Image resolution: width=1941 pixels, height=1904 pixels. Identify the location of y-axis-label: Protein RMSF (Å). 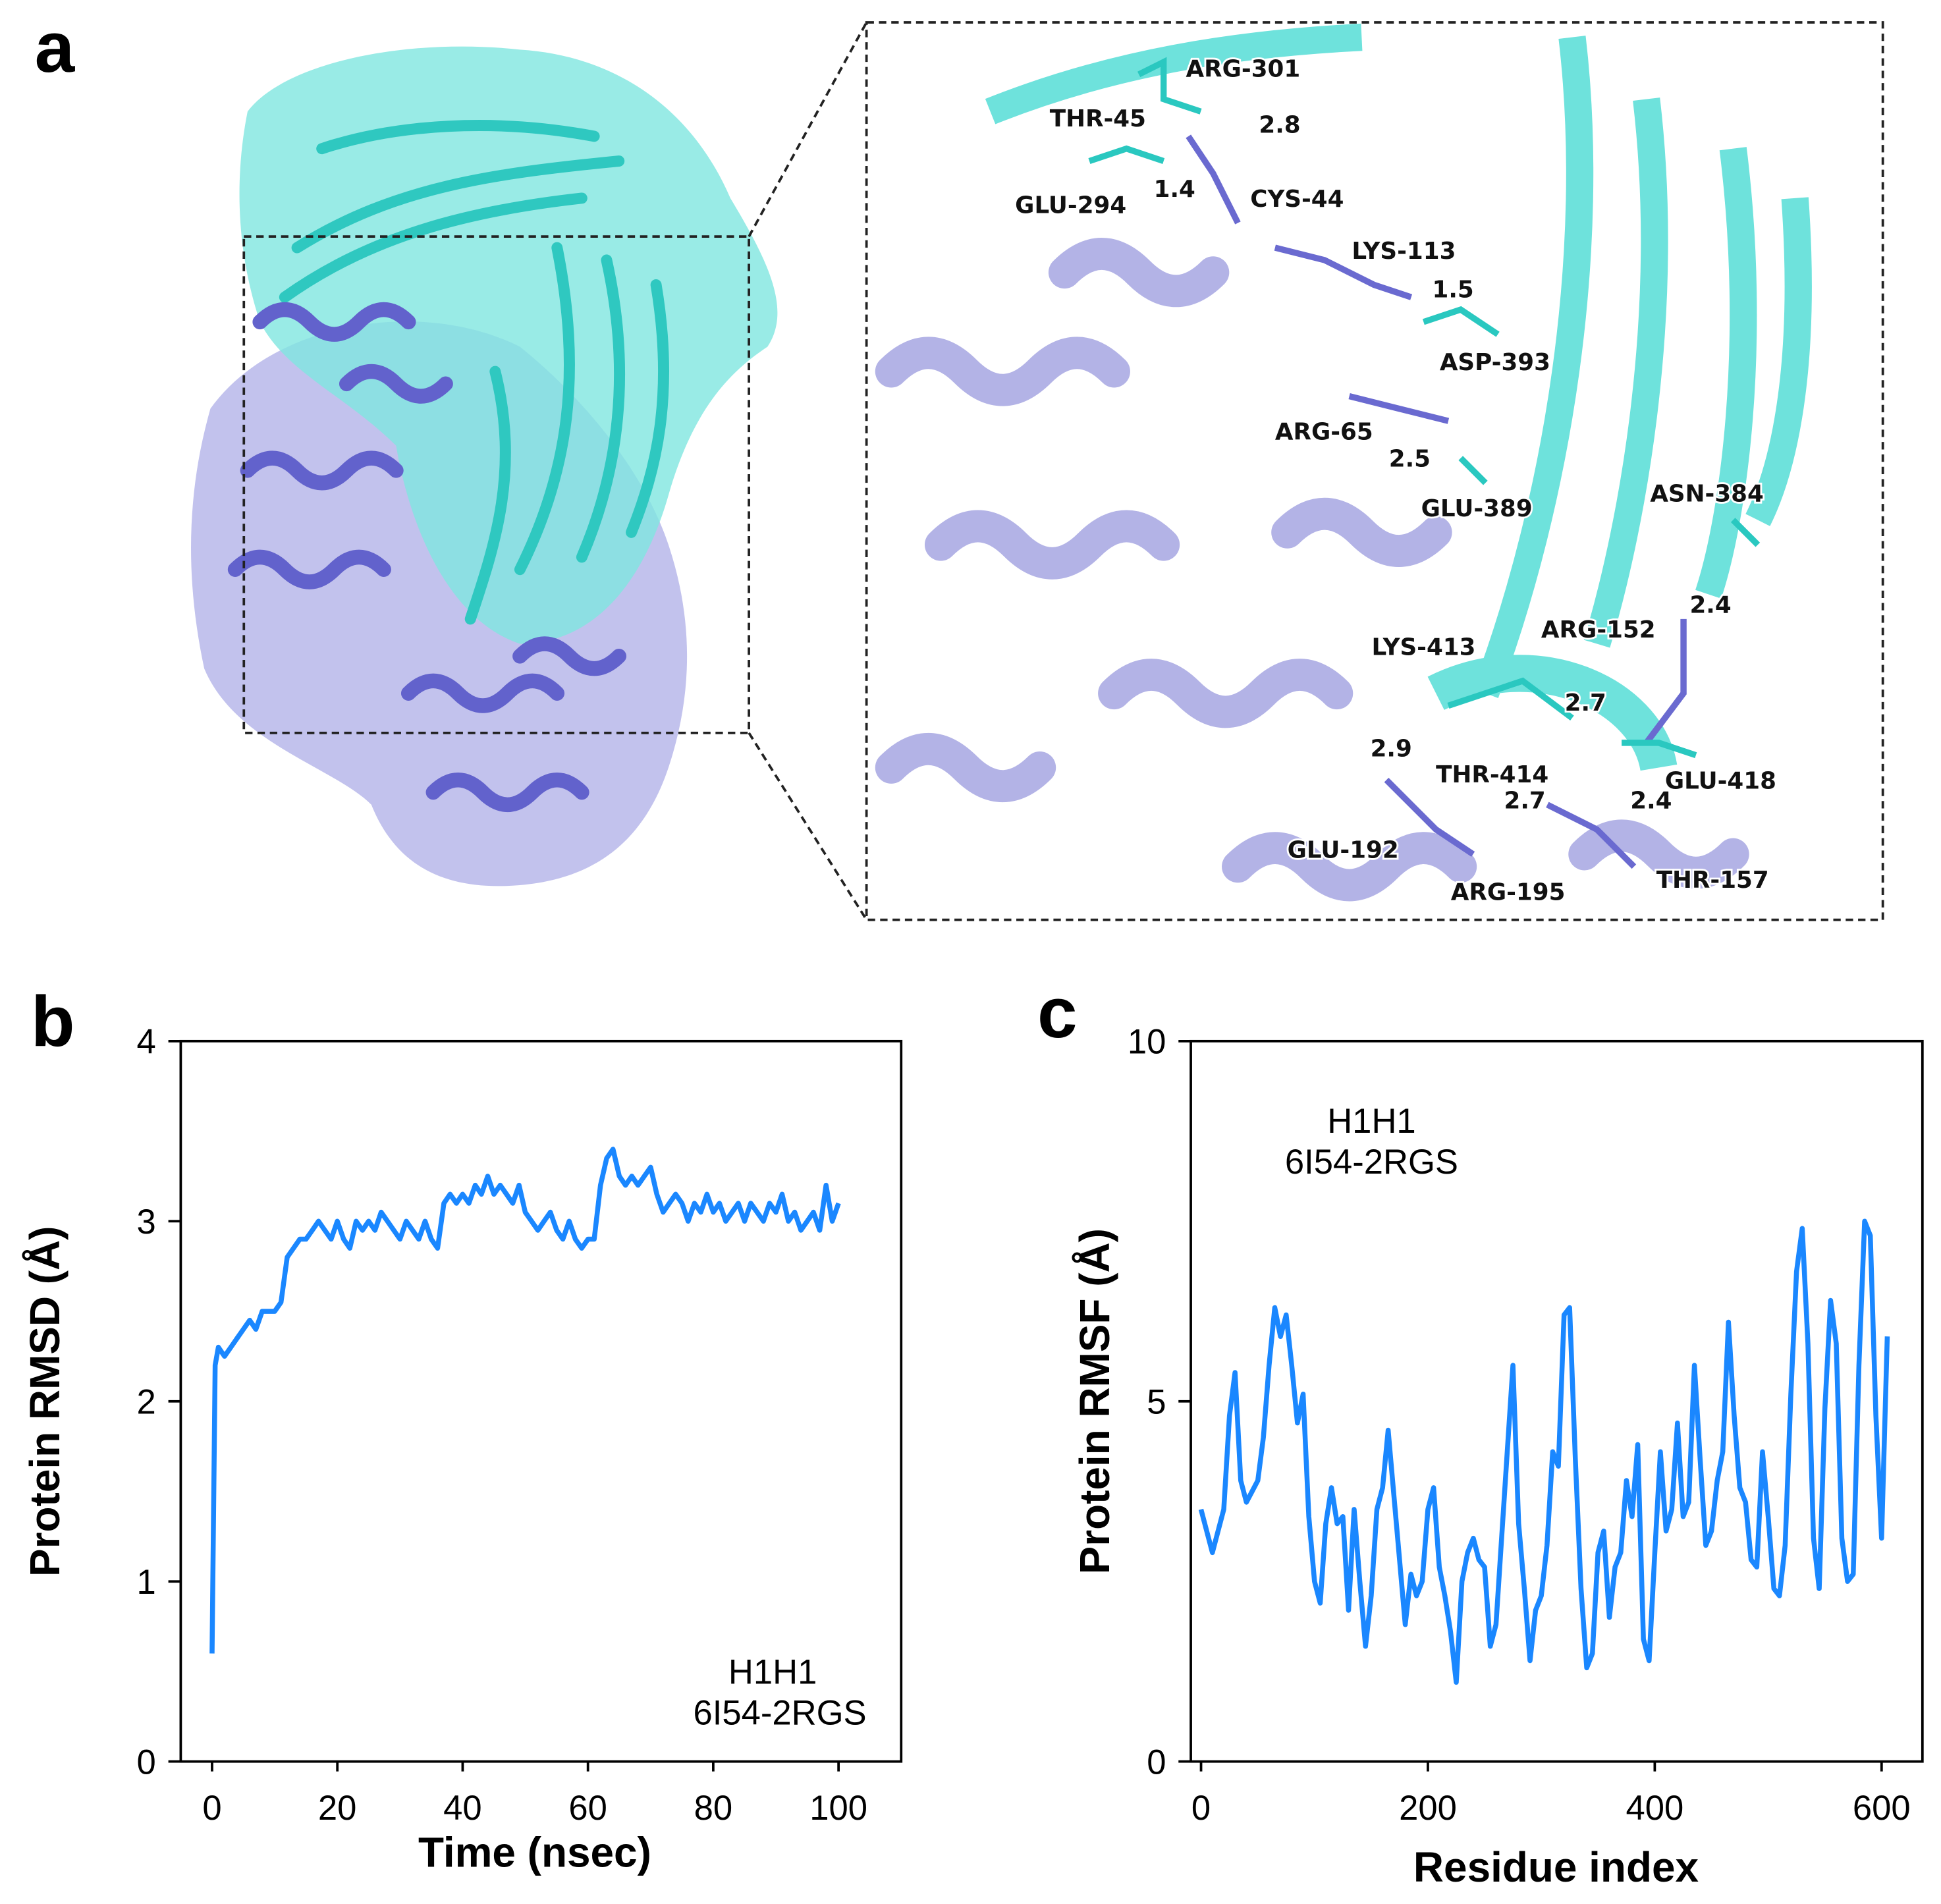
(1094, 1401).